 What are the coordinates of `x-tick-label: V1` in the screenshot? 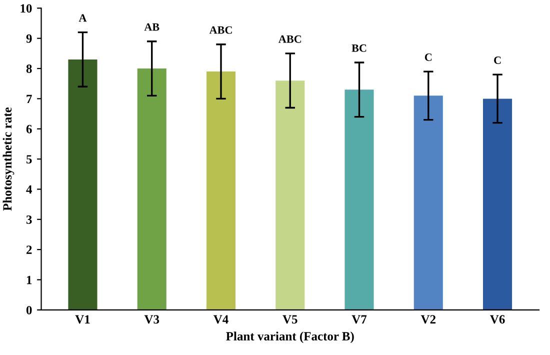 It's located at (82, 319).